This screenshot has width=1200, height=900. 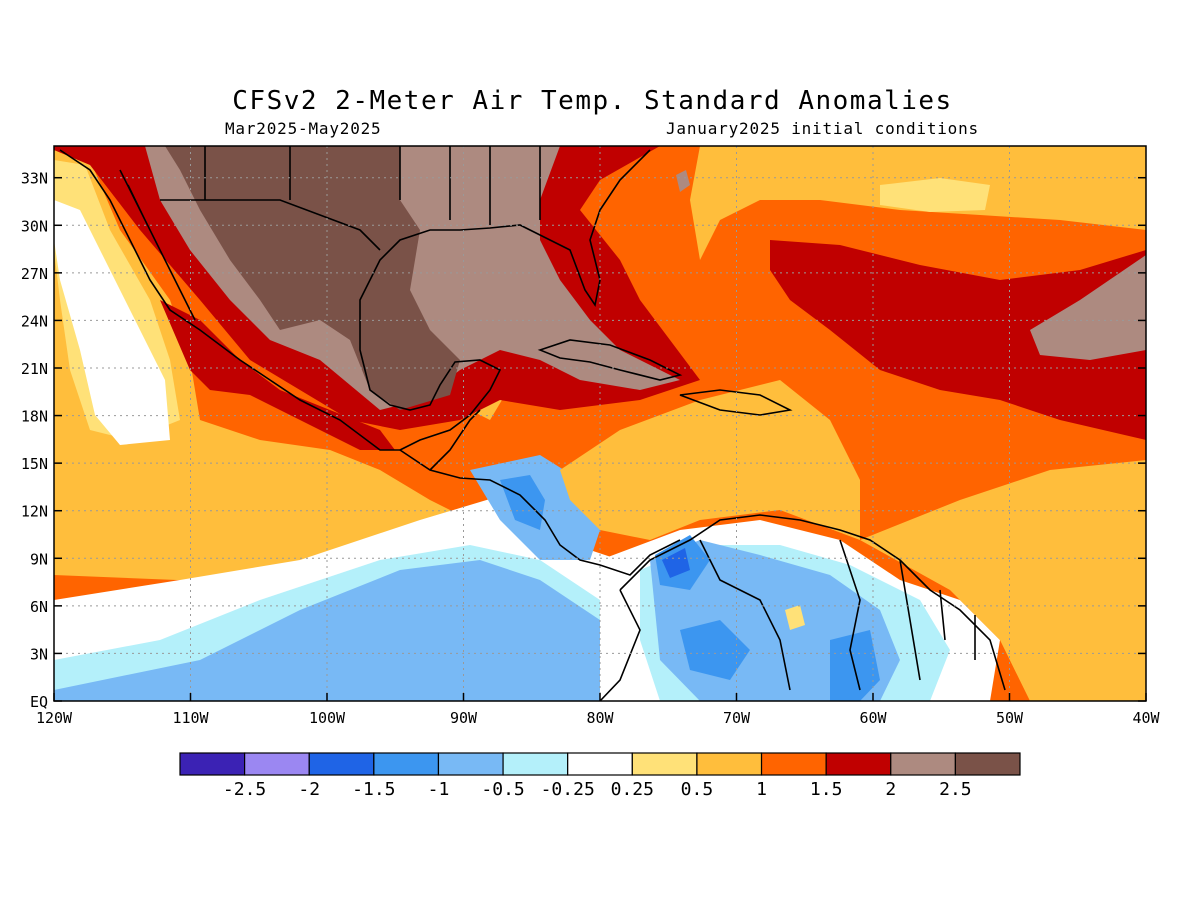 What do you see at coordinates (761, 789) in the screenshot?
I see `colorbar-label: 1` at bounding box center [761, 789].